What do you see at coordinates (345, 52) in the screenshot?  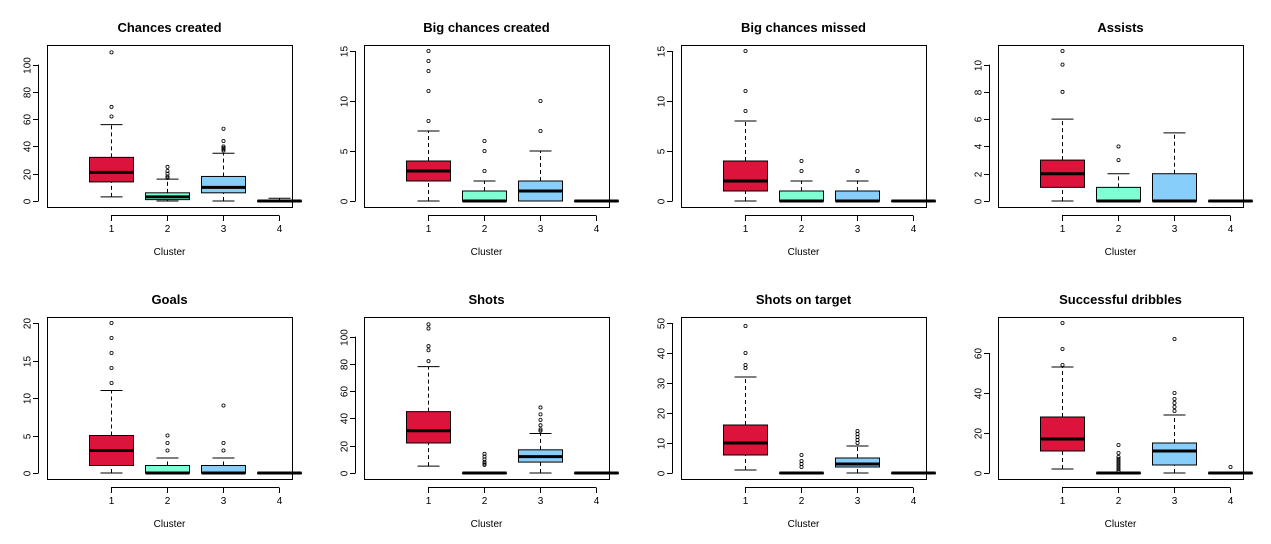 I see `y-tick-label: 15` at bounding box center [345, 52].